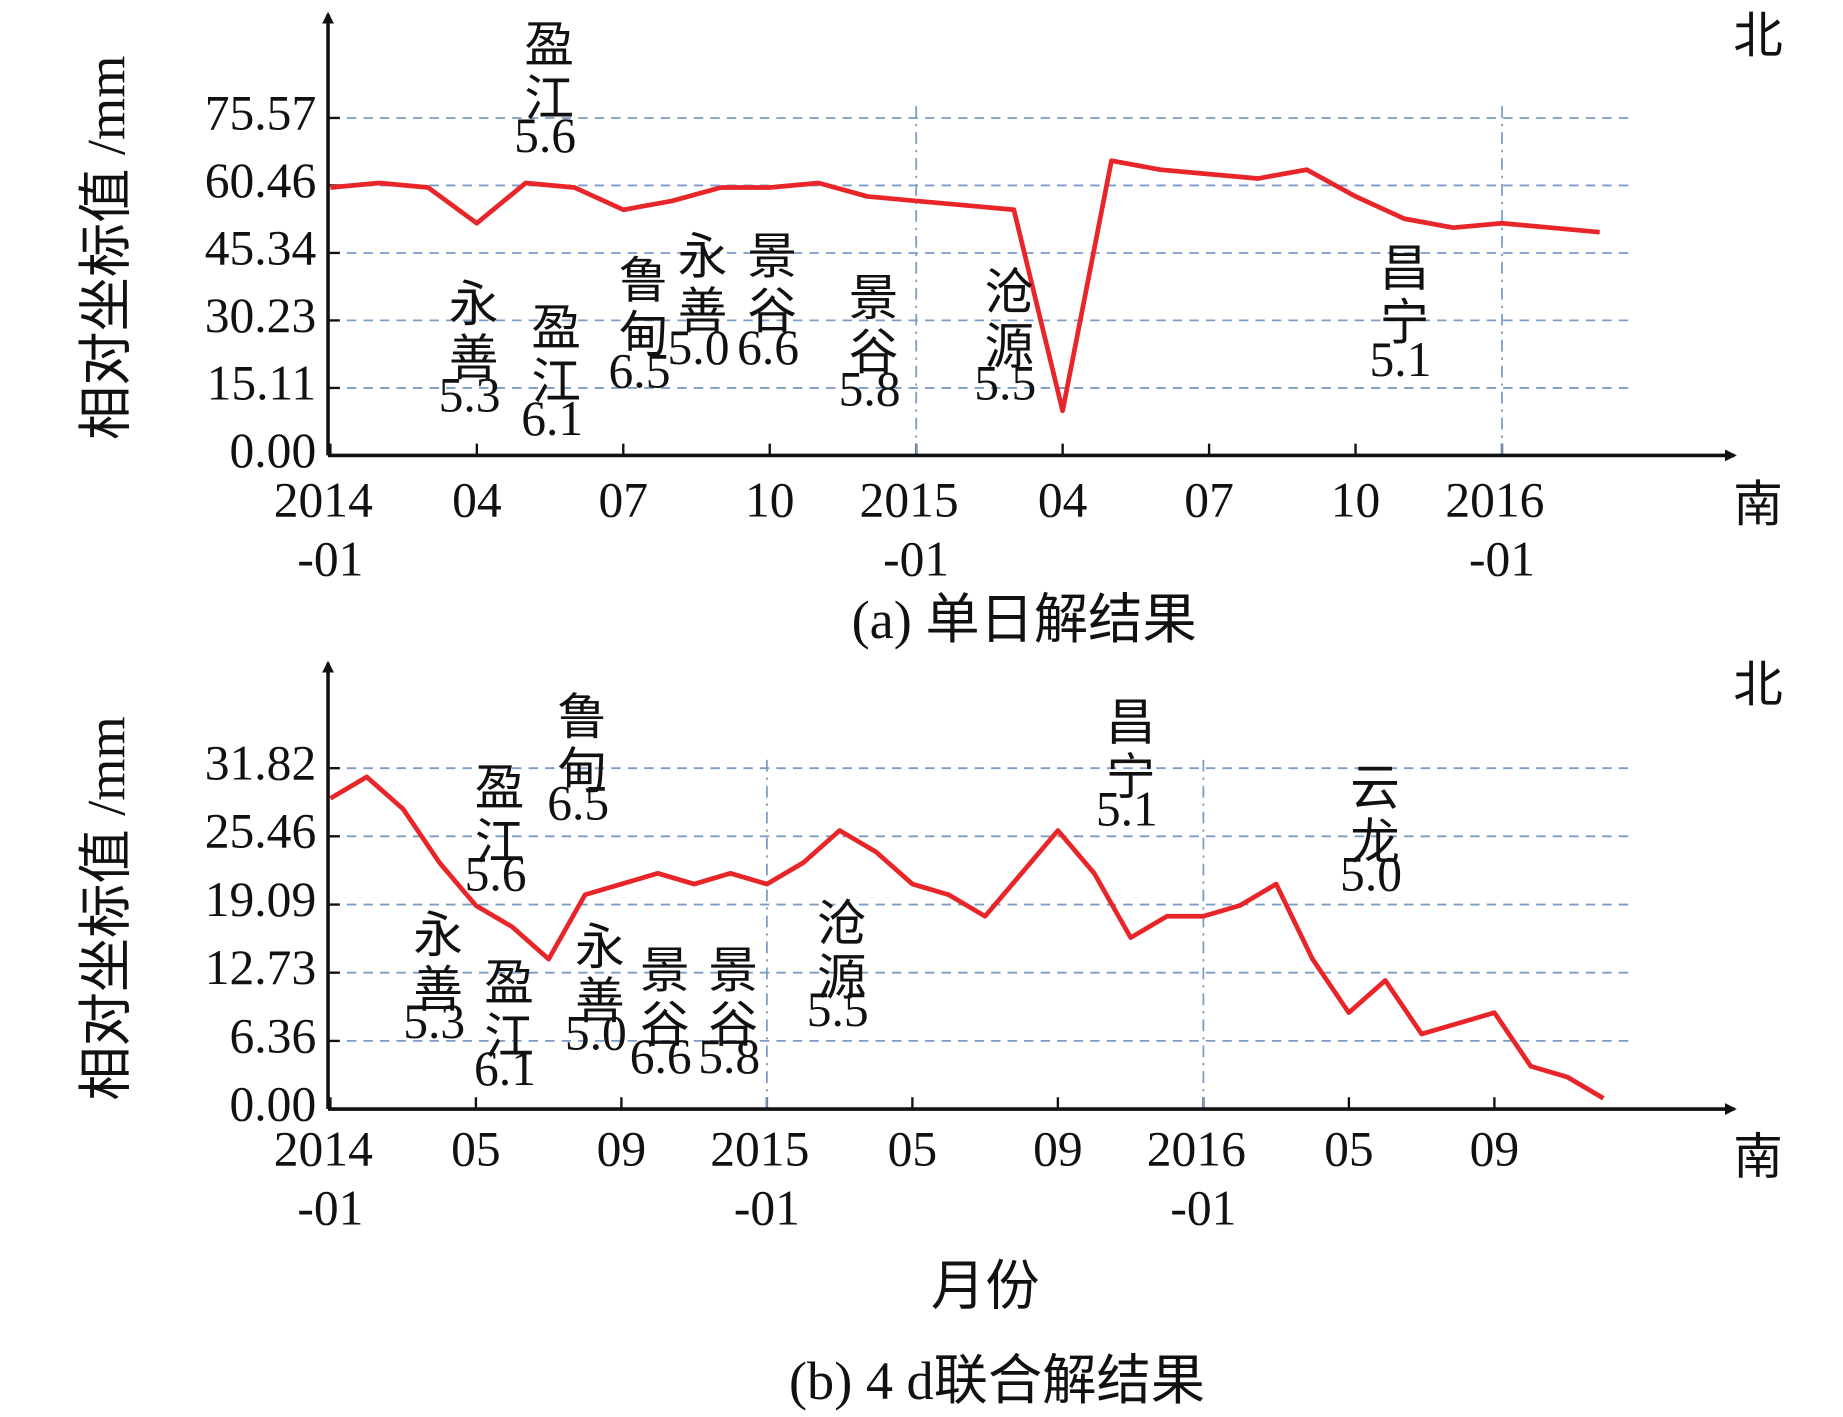 This screenshot has width=1843, height=1417. I want to click on y-tick-label: 60.46, so click(260, 180).